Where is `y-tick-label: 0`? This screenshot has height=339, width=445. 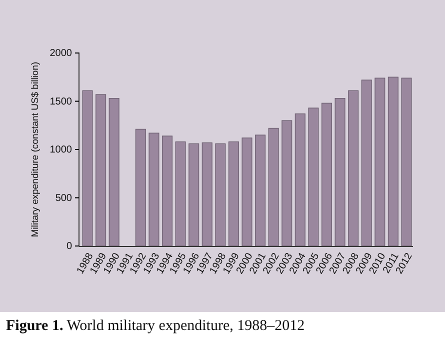
y-tick-label: 0 is located at coordinates (69, 246).